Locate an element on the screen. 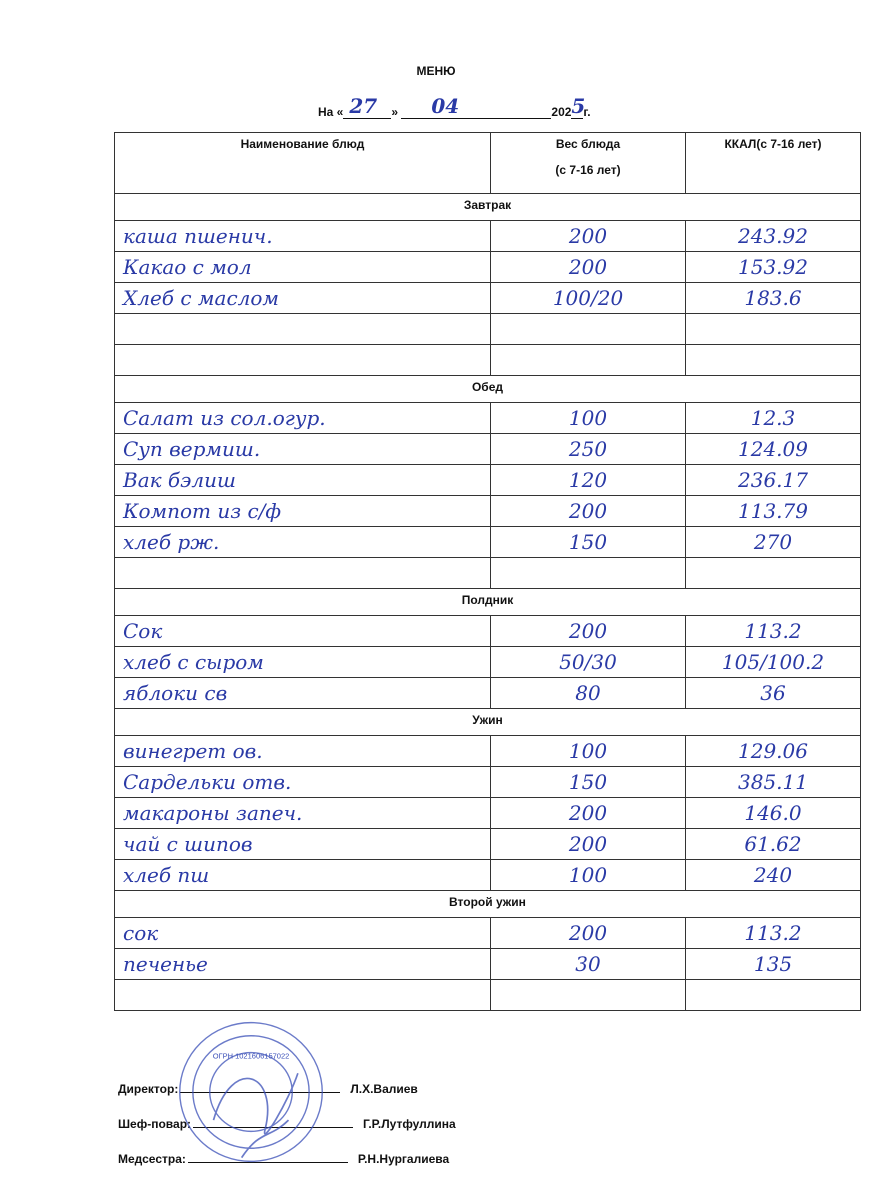  dish-weight: 100/20 is located at coordinates (588, 298).